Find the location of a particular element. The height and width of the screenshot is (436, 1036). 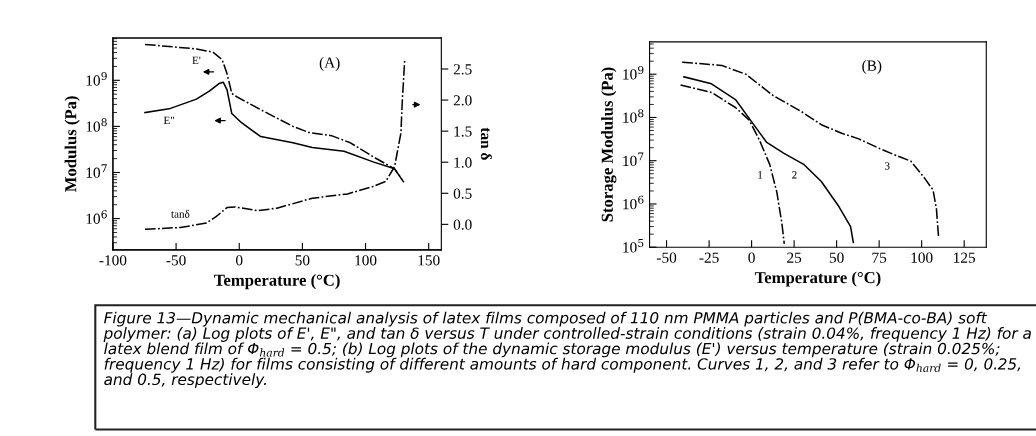

x-tick-label: 125 is located at coordinates (965, 257).